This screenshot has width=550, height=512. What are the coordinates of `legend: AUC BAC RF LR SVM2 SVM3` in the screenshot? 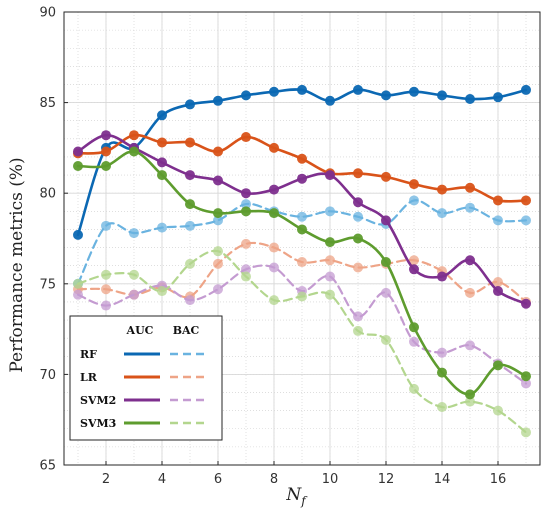 It's located at (146, 378).